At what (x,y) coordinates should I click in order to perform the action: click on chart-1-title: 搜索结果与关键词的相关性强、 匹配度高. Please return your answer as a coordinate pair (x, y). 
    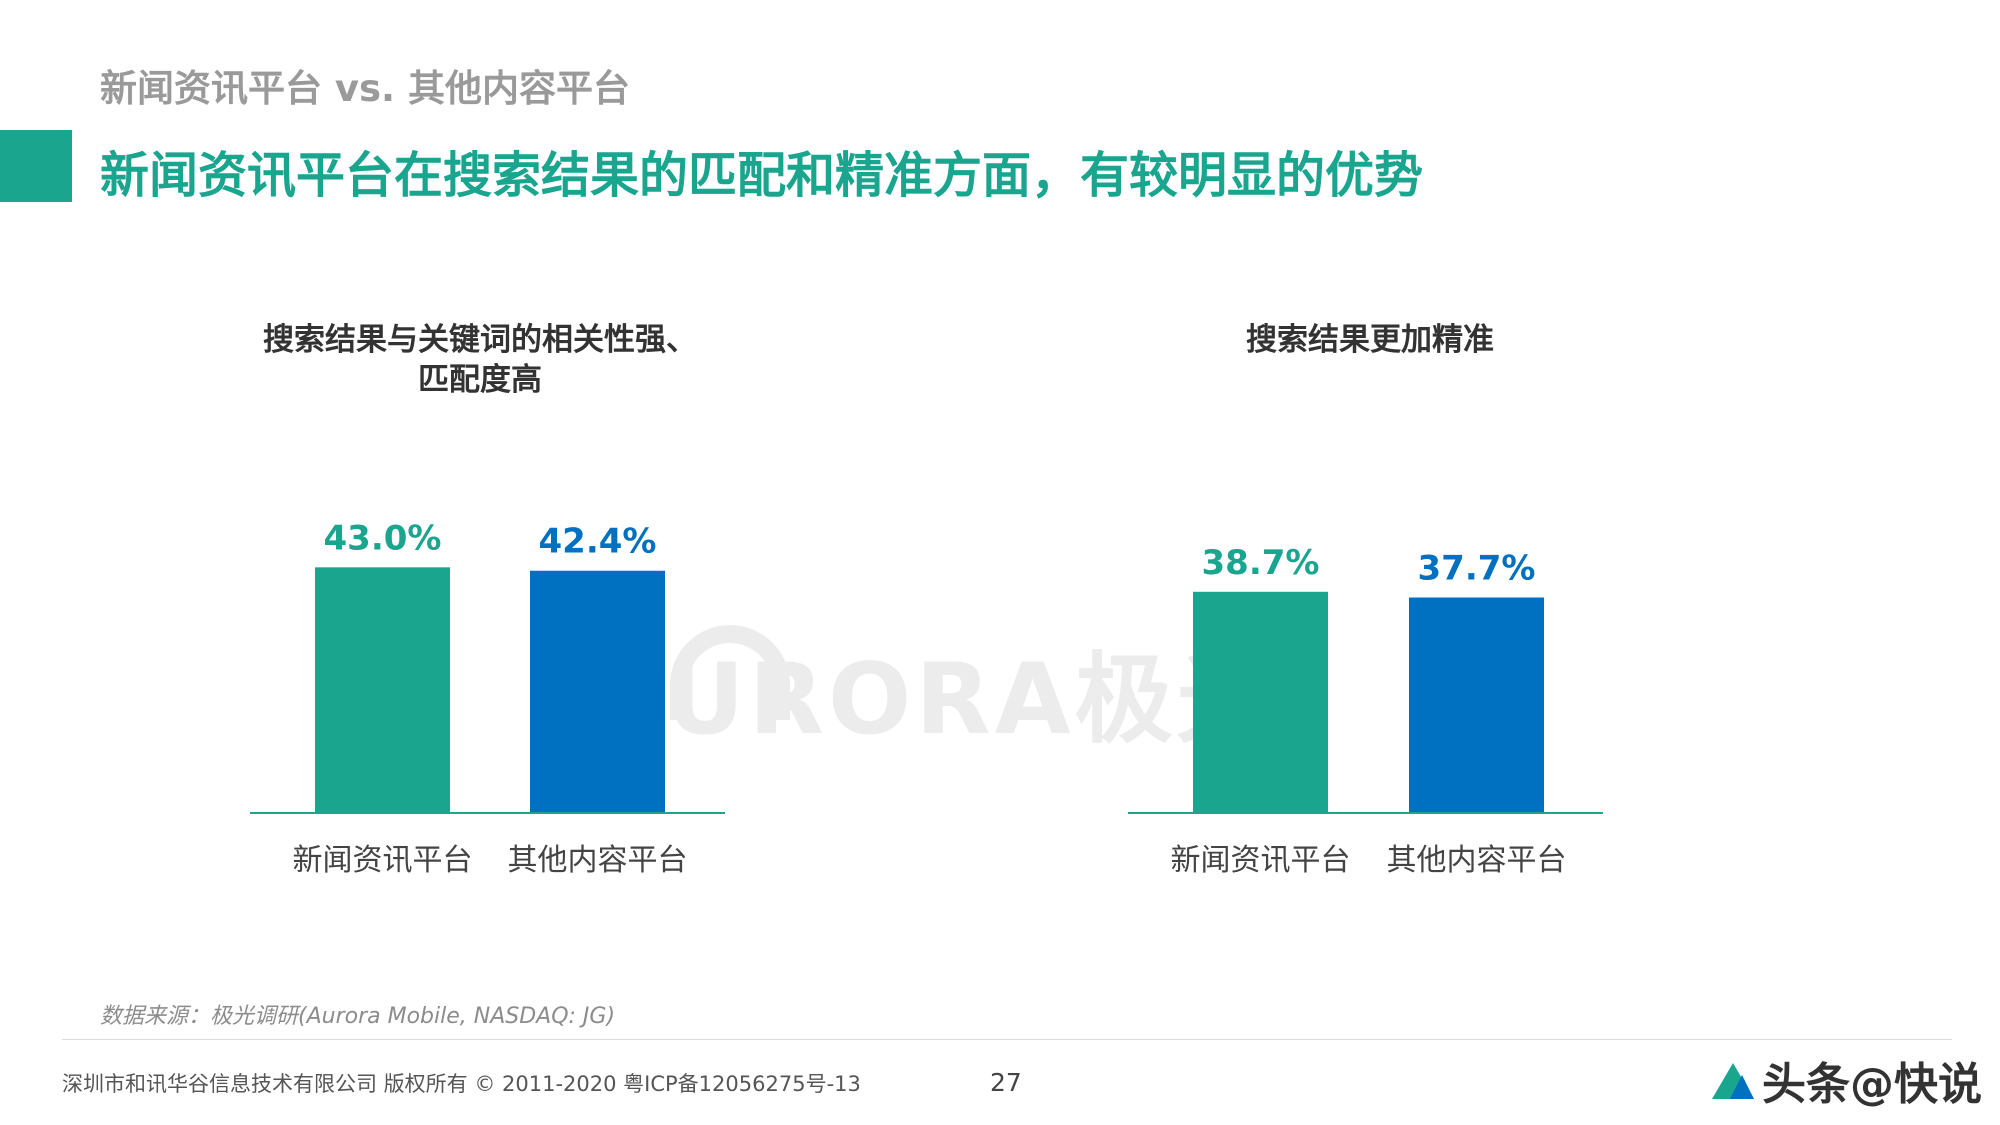
    Looking at the image, I should click on (480, 360).